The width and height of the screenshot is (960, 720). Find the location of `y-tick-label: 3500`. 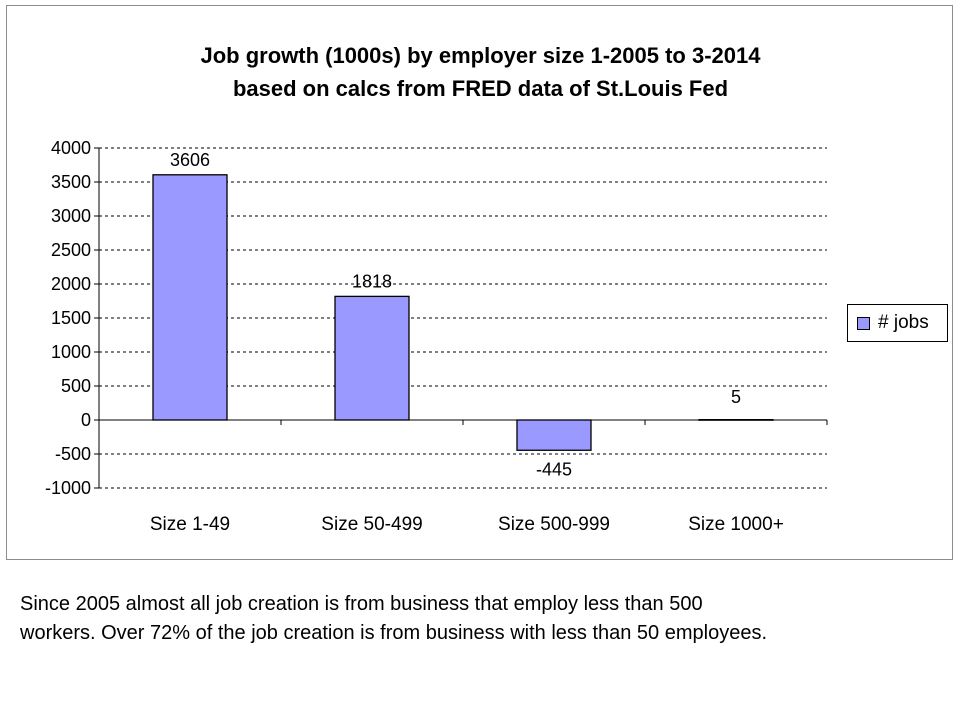

y-tick-label: 3500 is located at coordinates (71, 182).